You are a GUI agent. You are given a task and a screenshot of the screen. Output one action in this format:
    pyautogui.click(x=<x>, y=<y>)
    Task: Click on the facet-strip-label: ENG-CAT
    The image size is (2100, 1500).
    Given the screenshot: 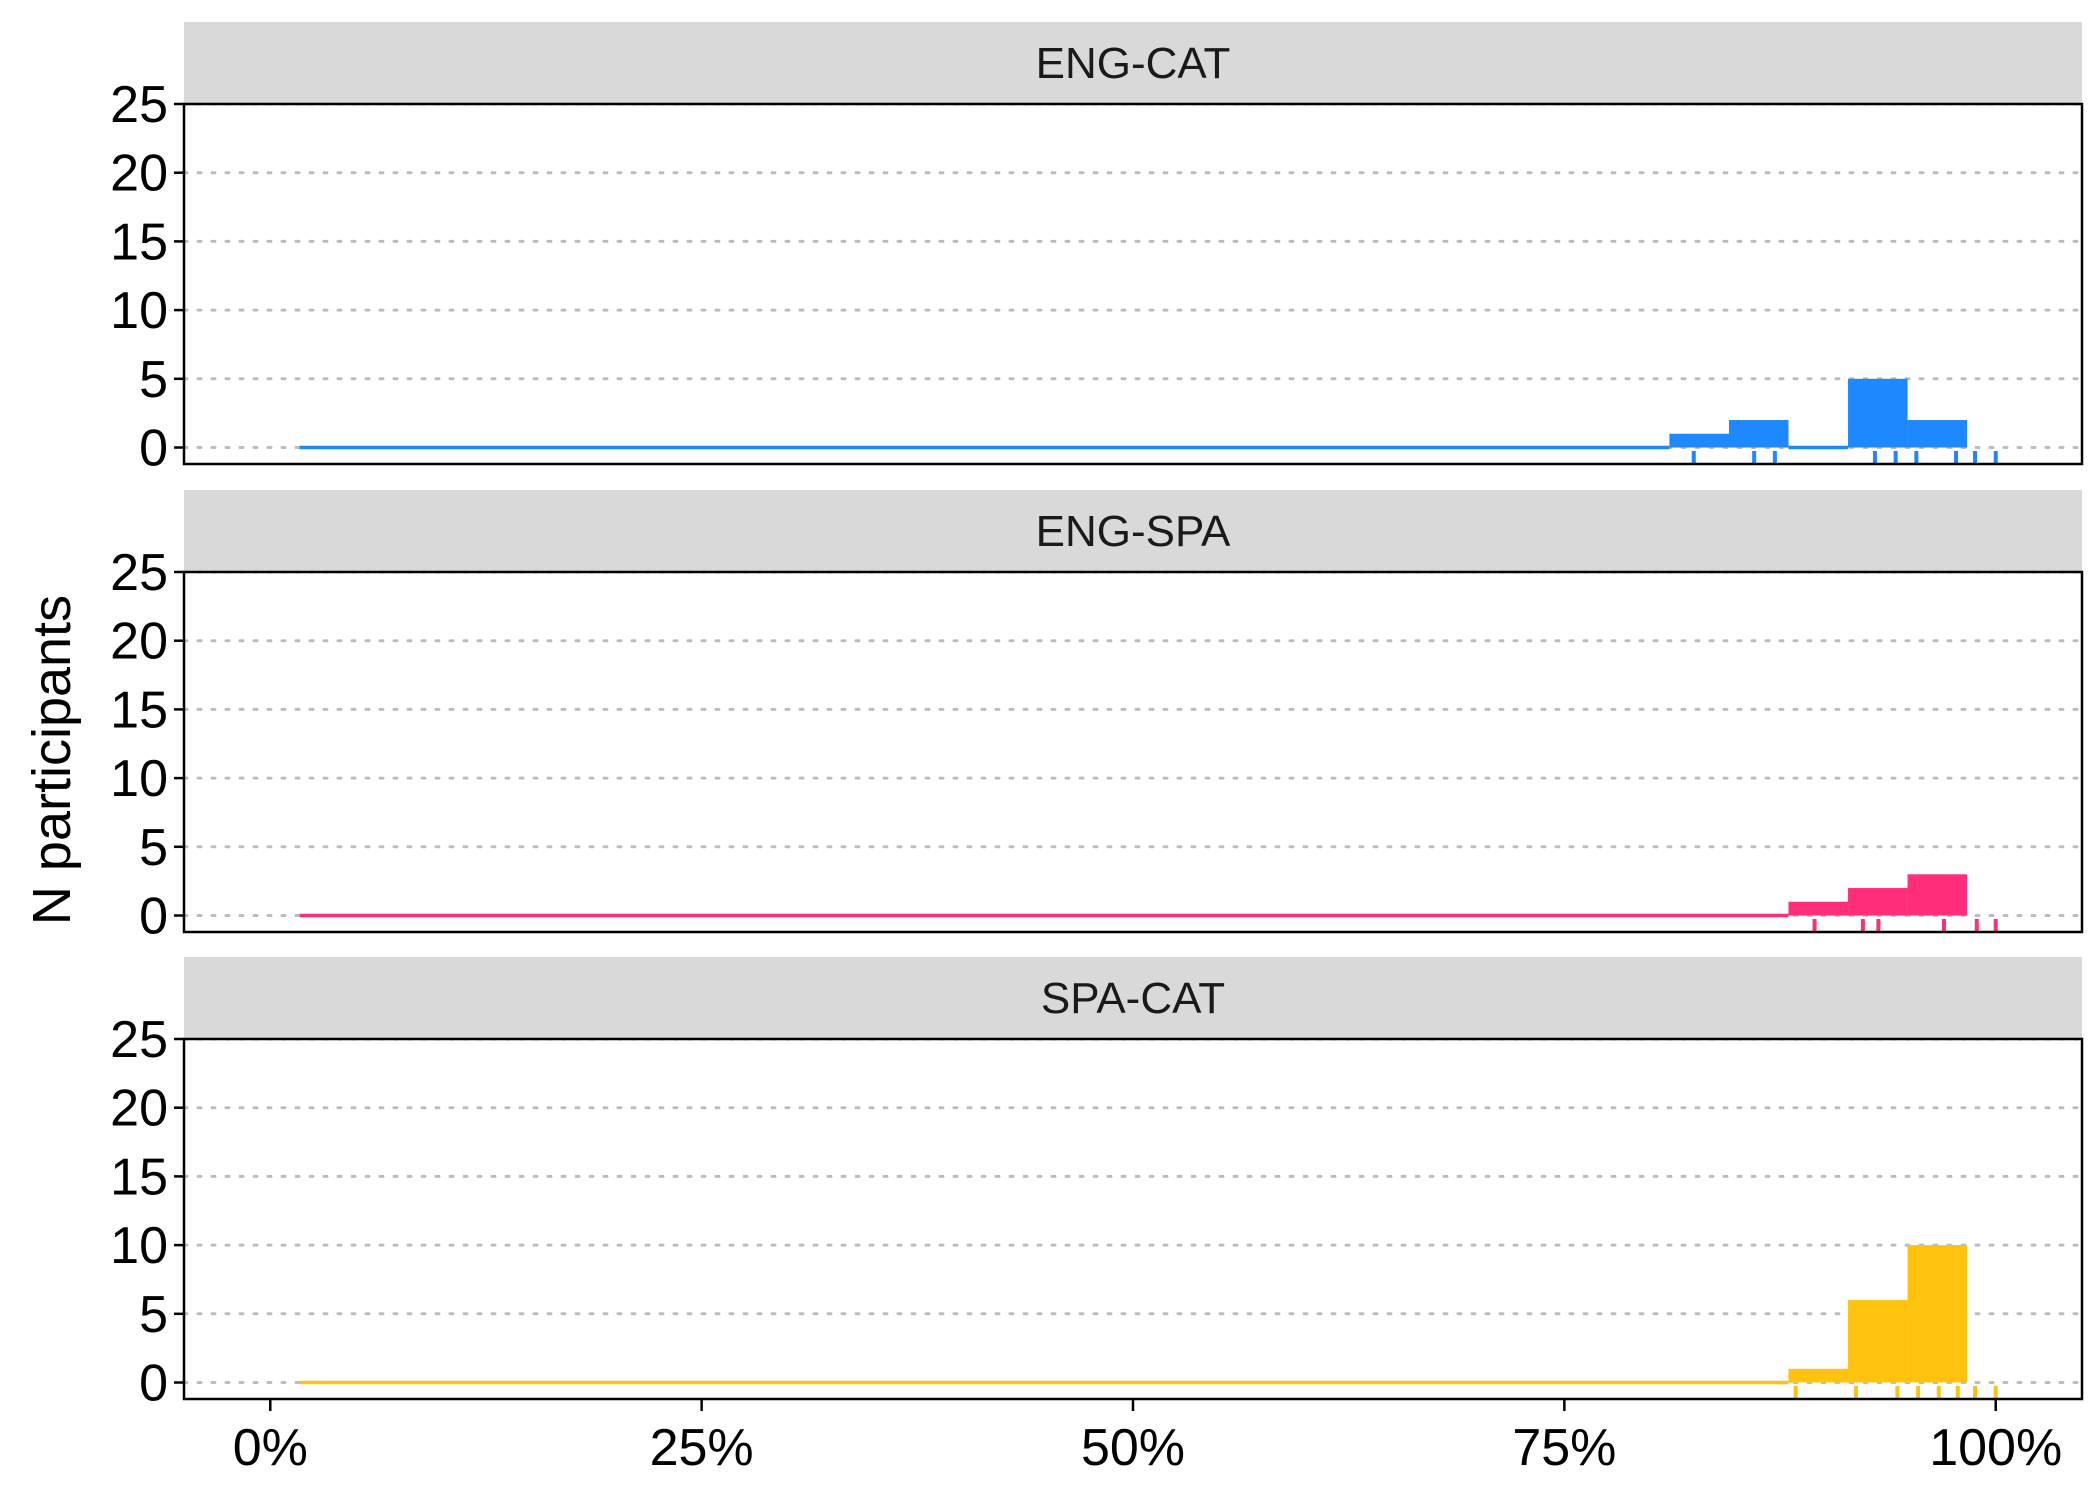 What is the action you would take?
    pyautogui.click(x=1133, y=63)
    